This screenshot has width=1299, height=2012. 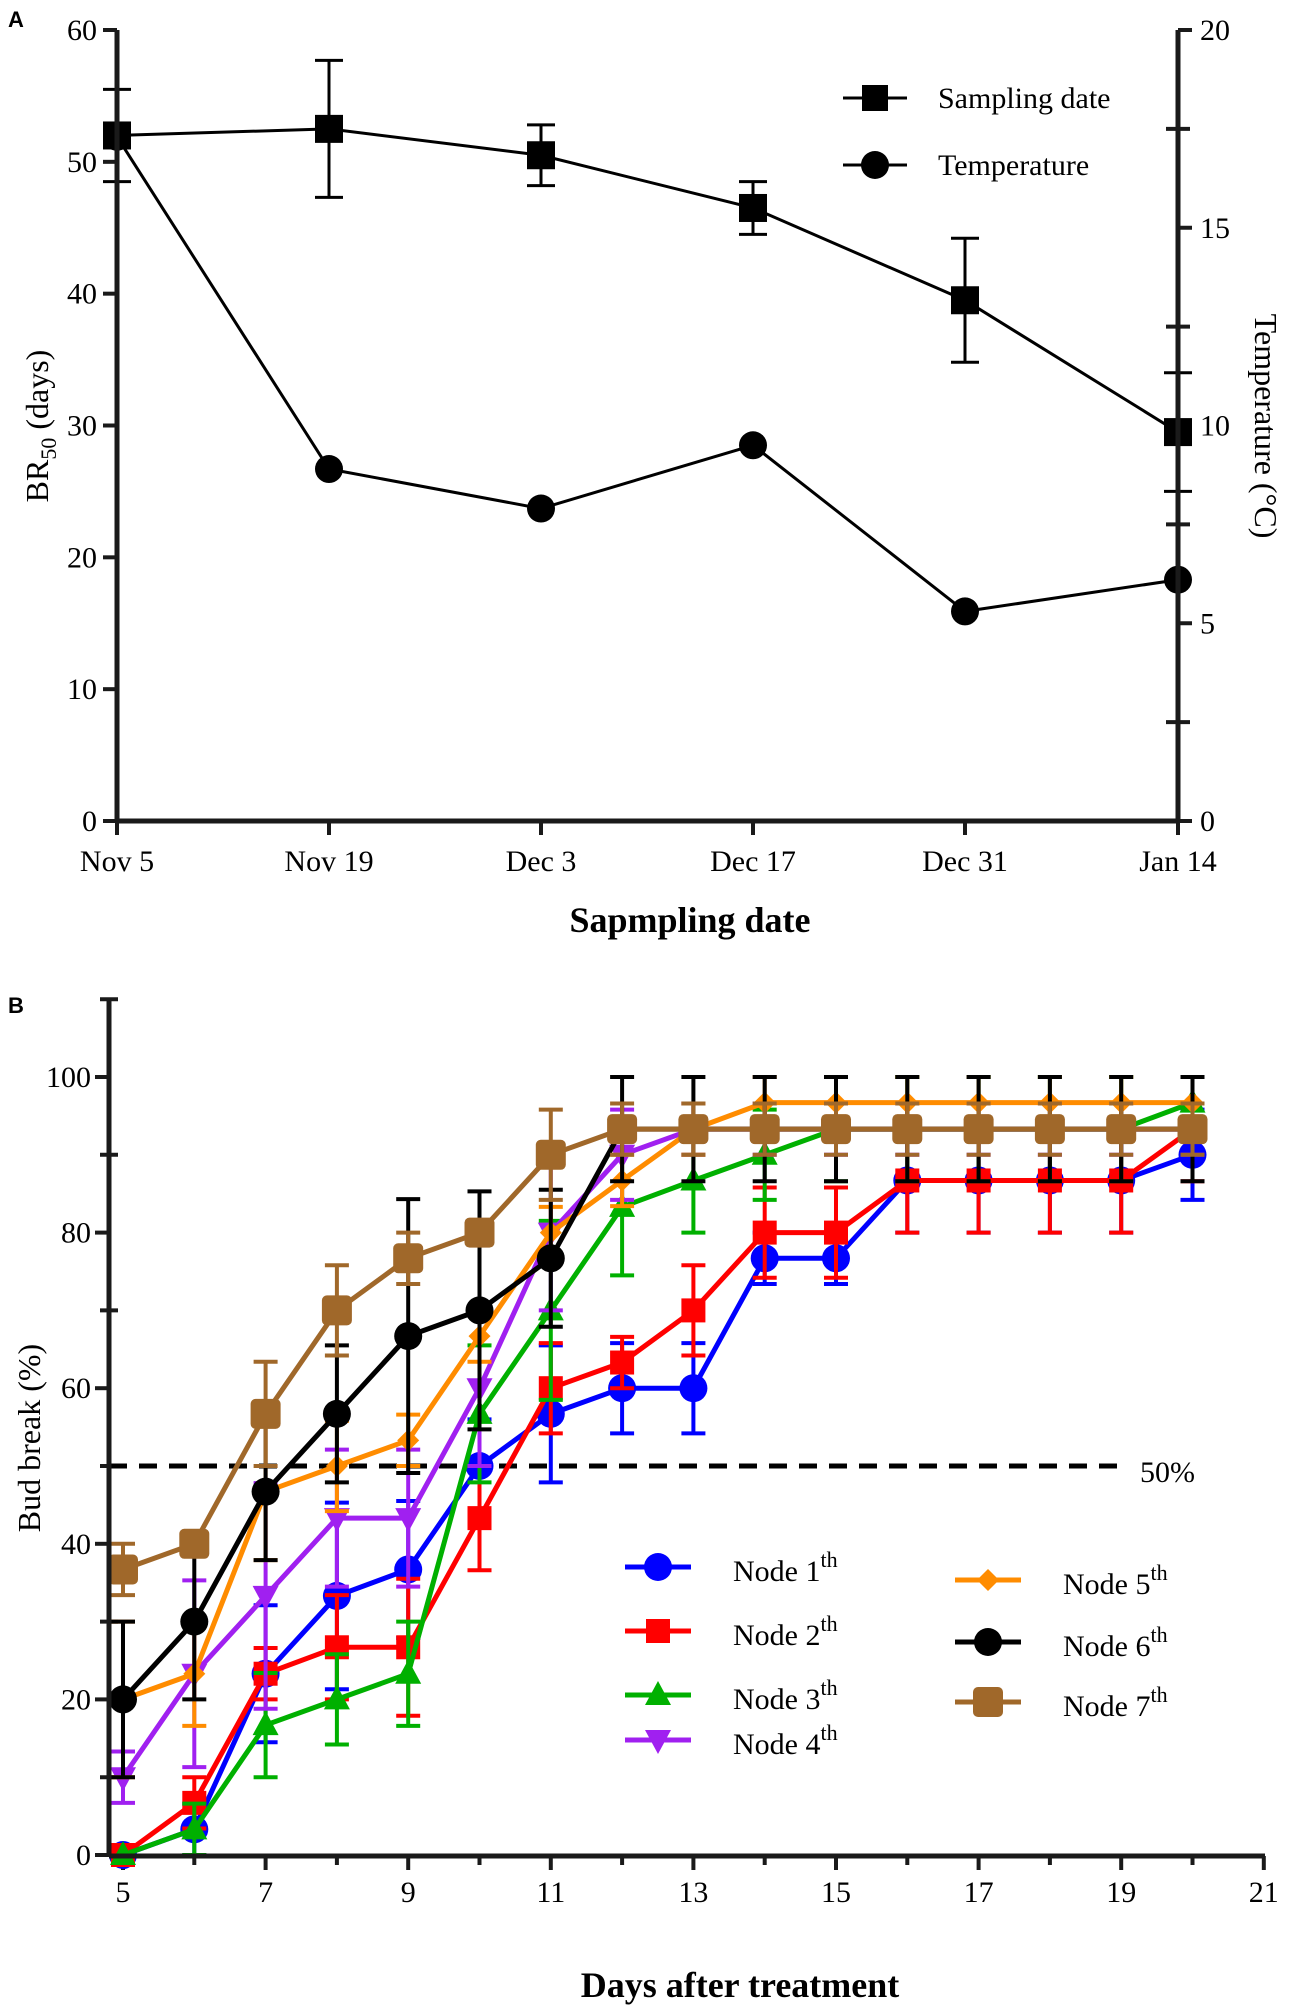 I want to click on legend-entry-node-3: Node 3th, so click(x=731, y=1695).